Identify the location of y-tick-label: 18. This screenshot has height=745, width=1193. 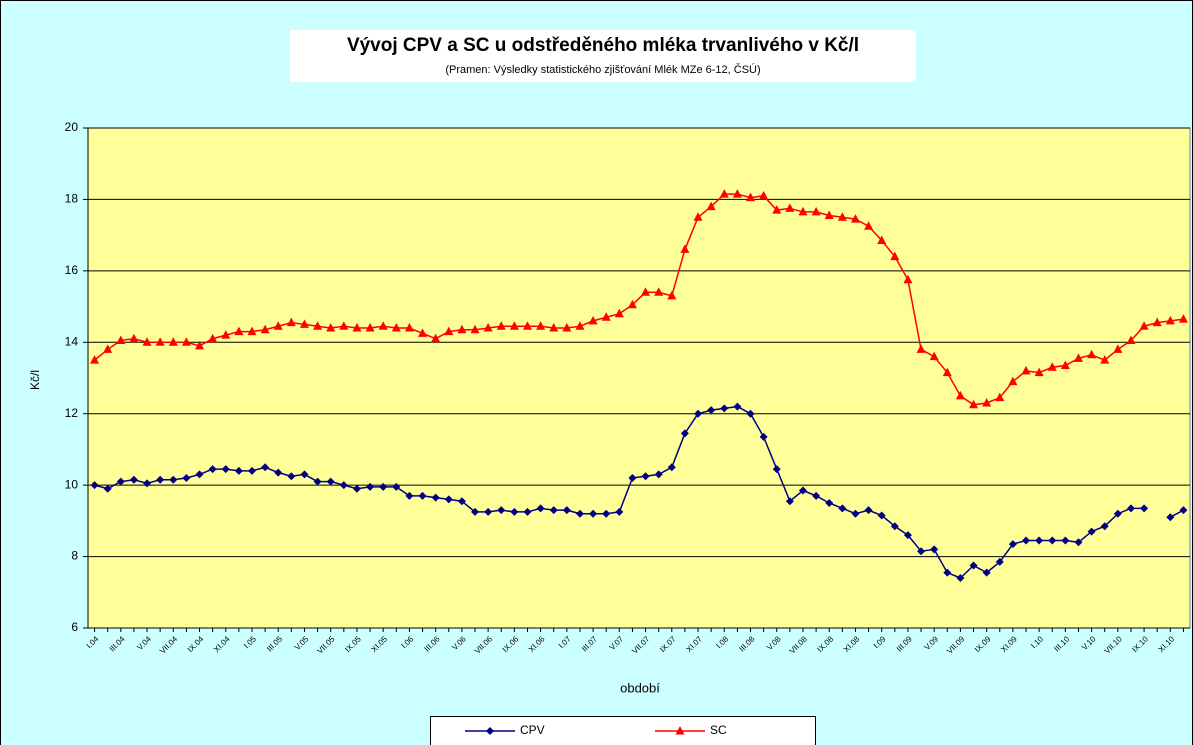
(72, 199).